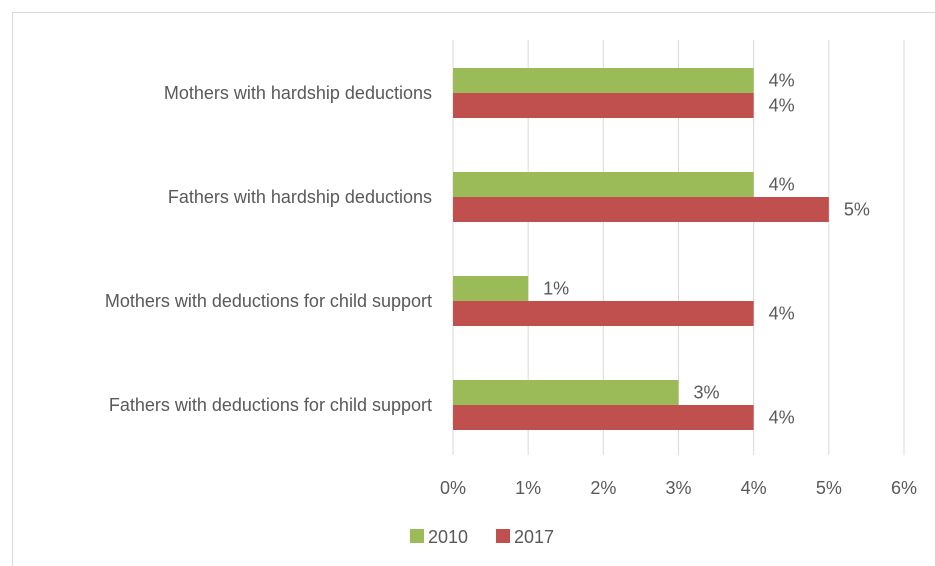 The height and width of the screenshot is (566, 935). Describe the element at coordinates (528, 488) in the screenshot. I see `x-tick-label: 1%` at that location.